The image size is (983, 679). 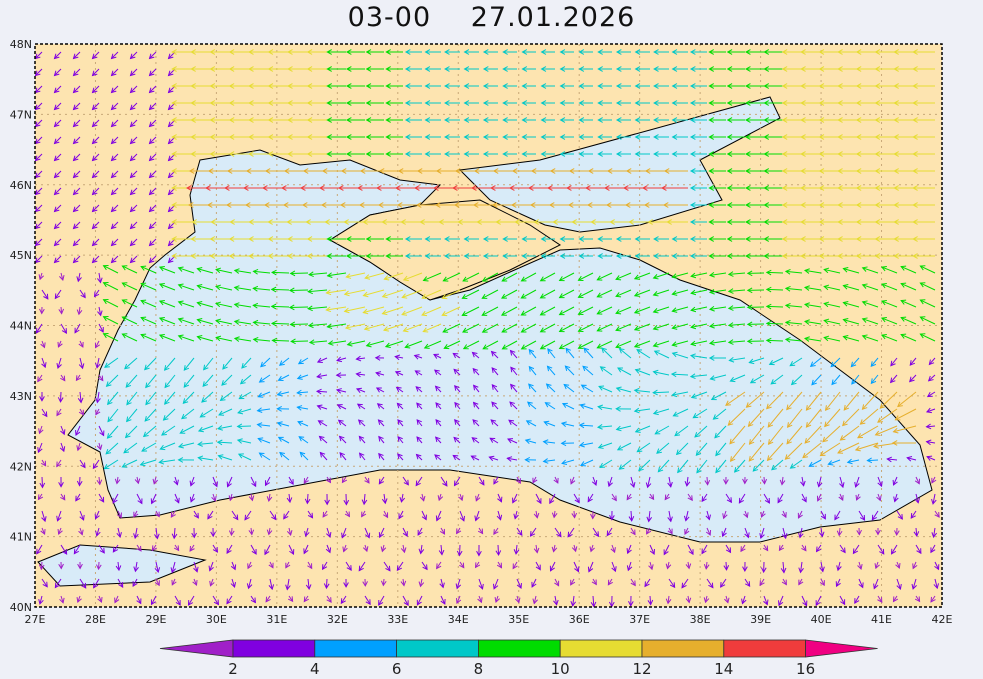 I want to click on title-date: 27.01.2026, so click(x=553, y=17).